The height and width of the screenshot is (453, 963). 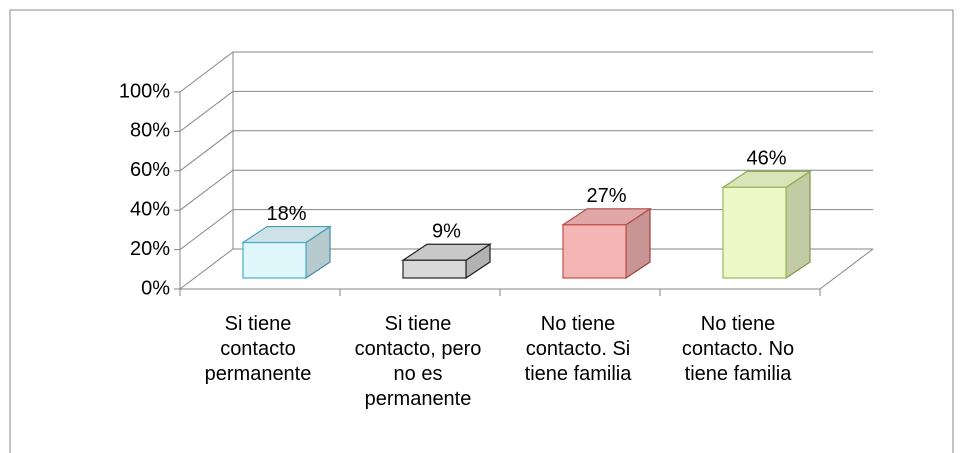 What do you see at coordinates (418, 361) in the screenshot?
I see `x-tick-label: Si tiene contacto, pero no es permanente` at bounding box center [418, 361].